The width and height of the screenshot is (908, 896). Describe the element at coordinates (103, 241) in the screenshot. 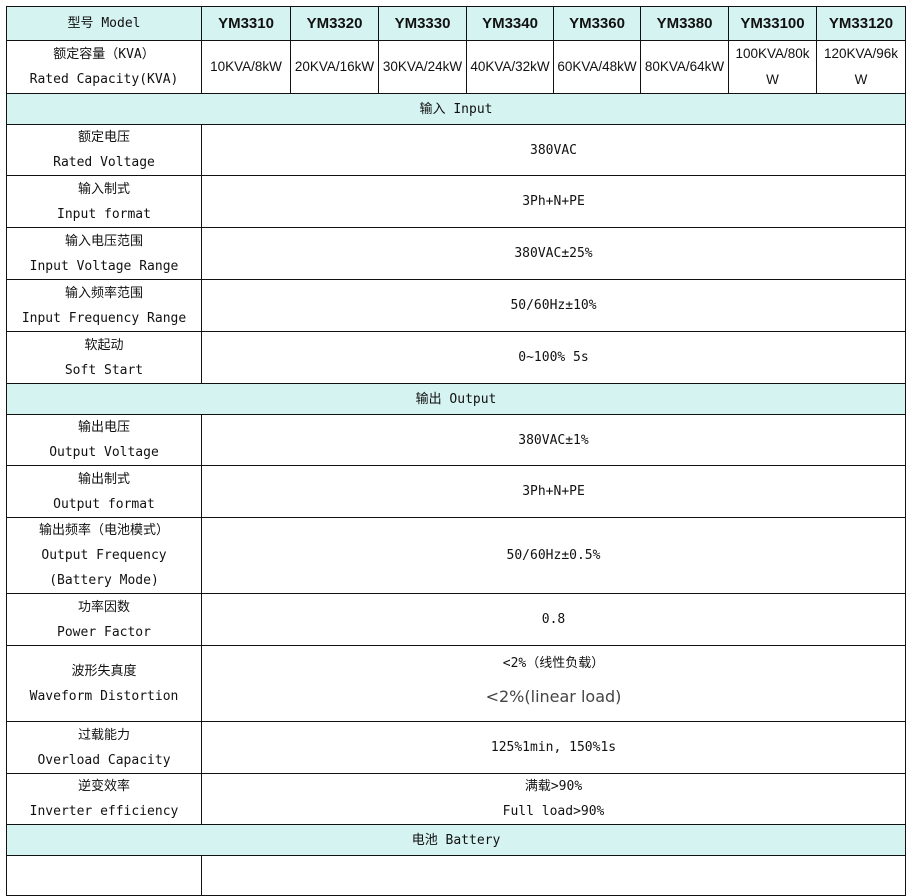

I see `label-cn: 输入电压范围` at that location.